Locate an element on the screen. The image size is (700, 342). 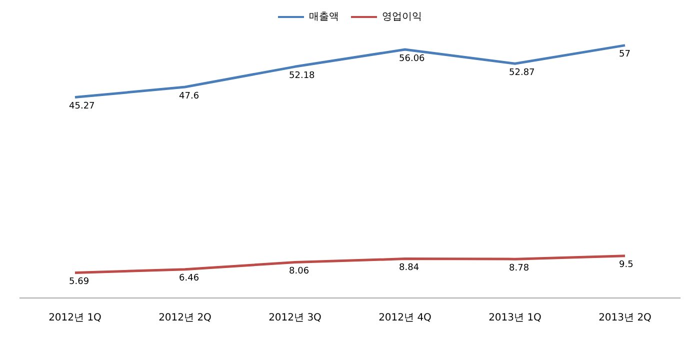
x-tick-label: 2012년 2Q is located at coordinates (185, 318).